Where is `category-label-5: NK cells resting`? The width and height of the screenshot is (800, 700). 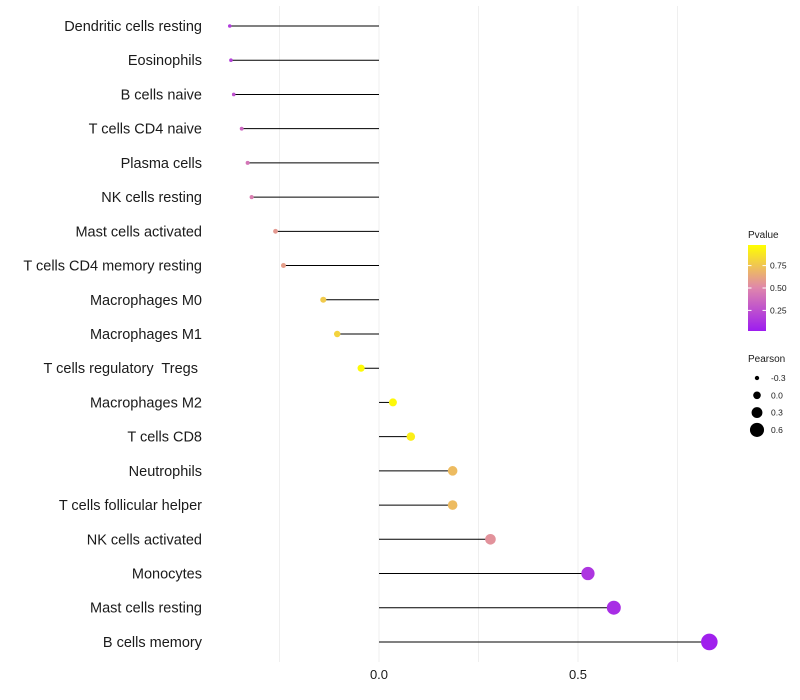 category-label-5: NK cells resting is located at coordinates (151, 198).